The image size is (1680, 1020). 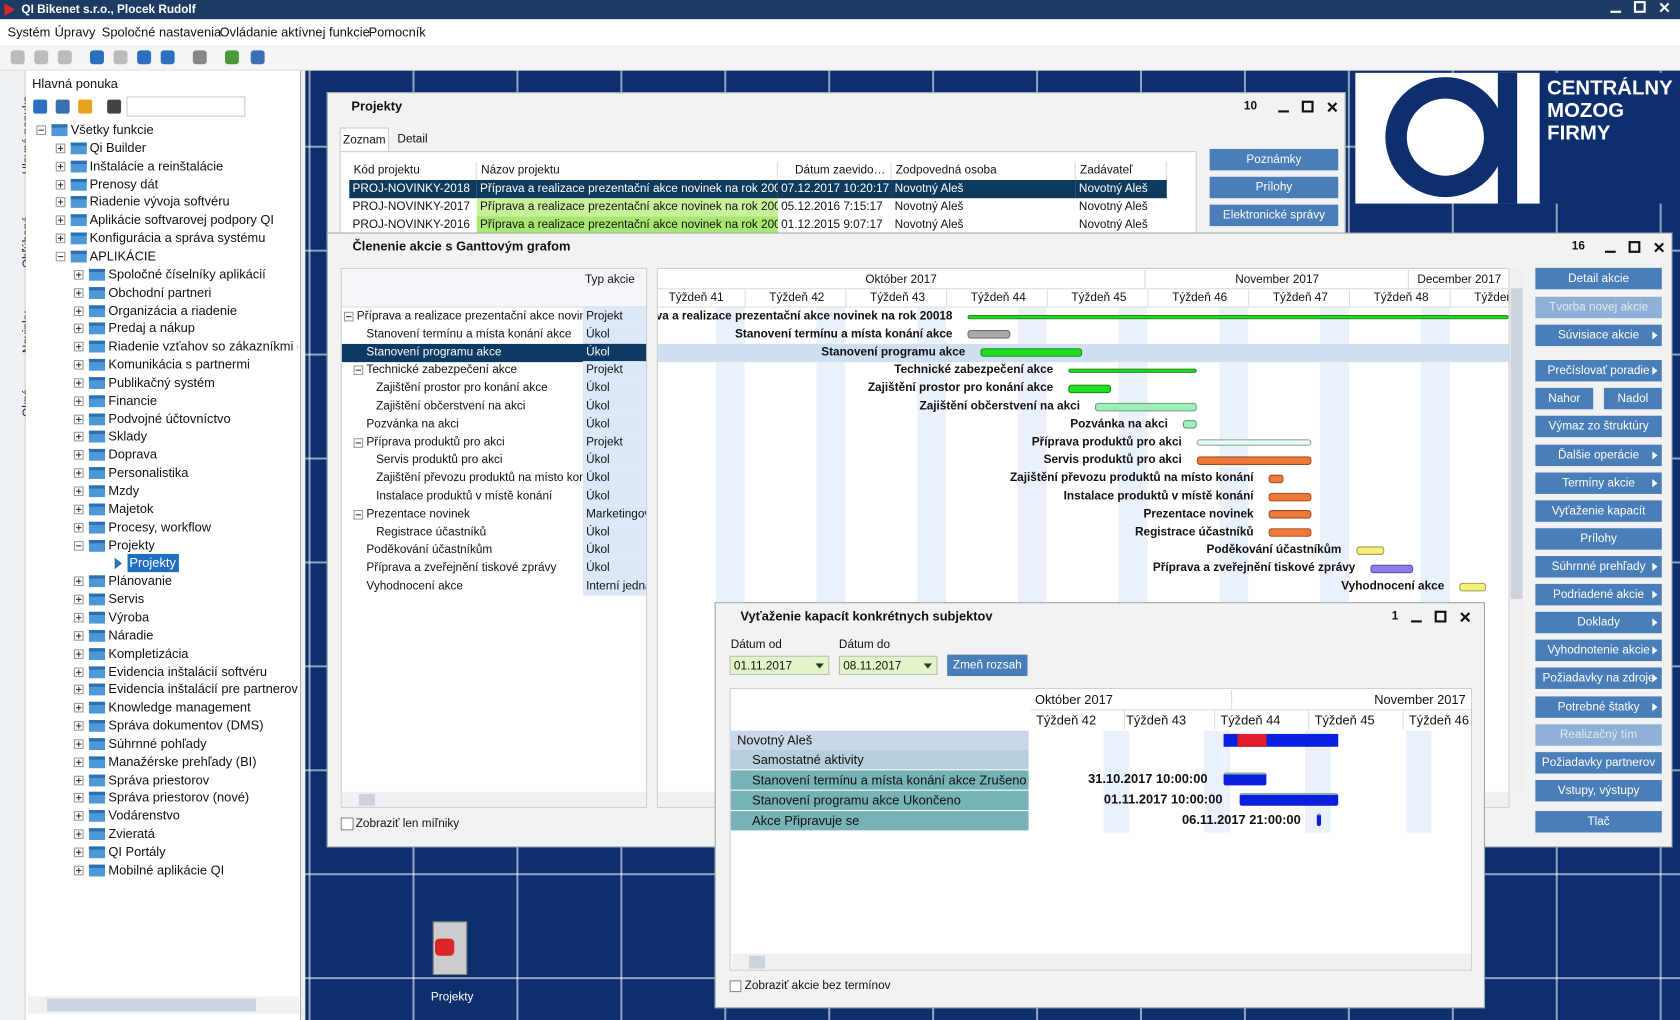 What do you see at coordinates (161, 32) in the screenshot?
I see `menu-item: Spoločné nastavenia` at bounding box center [161, 32].